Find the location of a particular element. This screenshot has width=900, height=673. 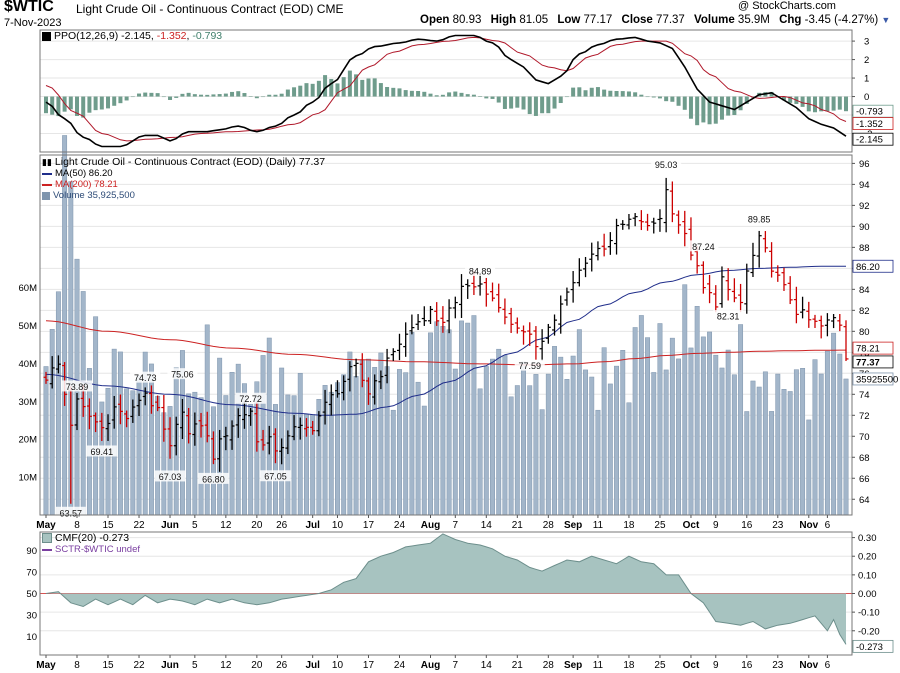

x-tick-label: Nov is located at coordinates (808, 525).